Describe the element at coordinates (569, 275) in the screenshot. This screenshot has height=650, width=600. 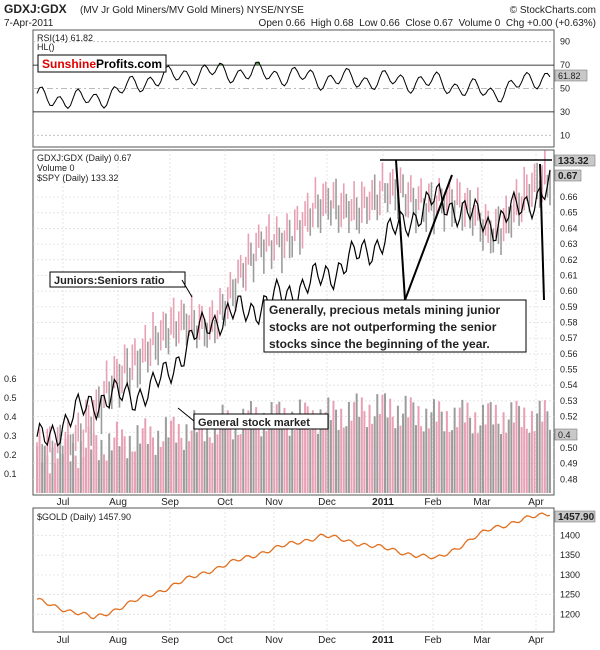
I see `price-tick-label: 0.61` at that location.